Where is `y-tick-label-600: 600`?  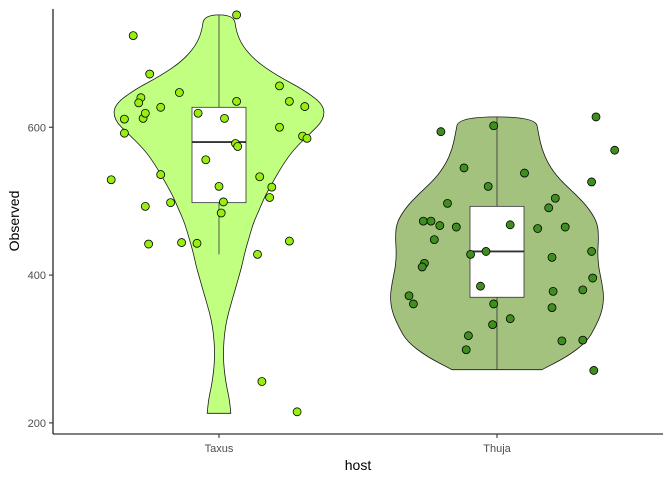 y-tick-label-600: 600 is located at coordinates (37, 128).